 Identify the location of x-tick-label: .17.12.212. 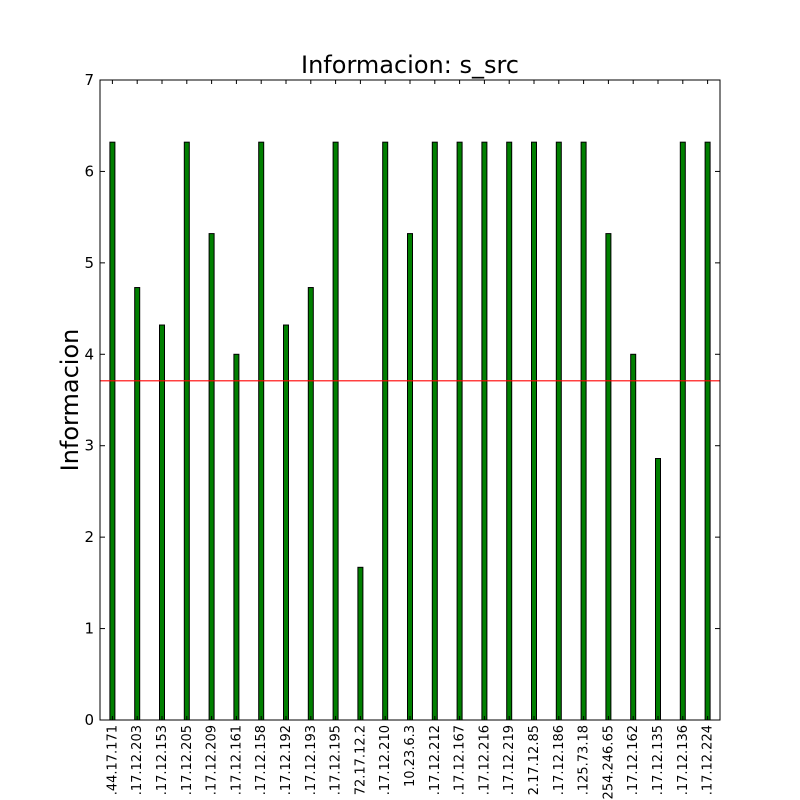
(435, 760).